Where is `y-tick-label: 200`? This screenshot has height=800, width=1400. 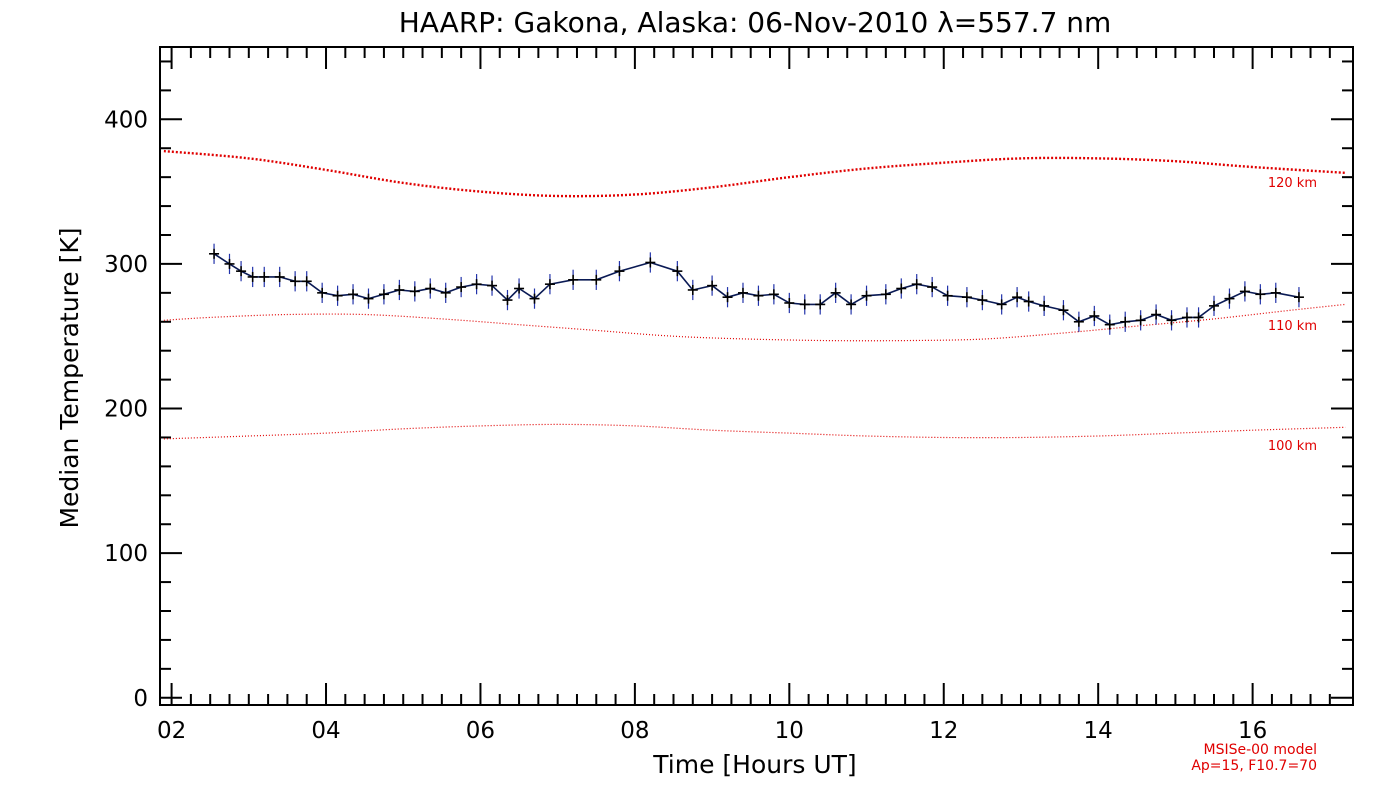
y-tick-label: 200 is located at coordinates (126, 410).